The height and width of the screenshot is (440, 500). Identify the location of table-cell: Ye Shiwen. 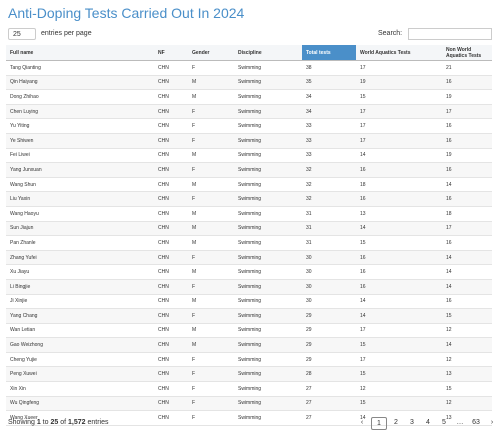
(80, 141).